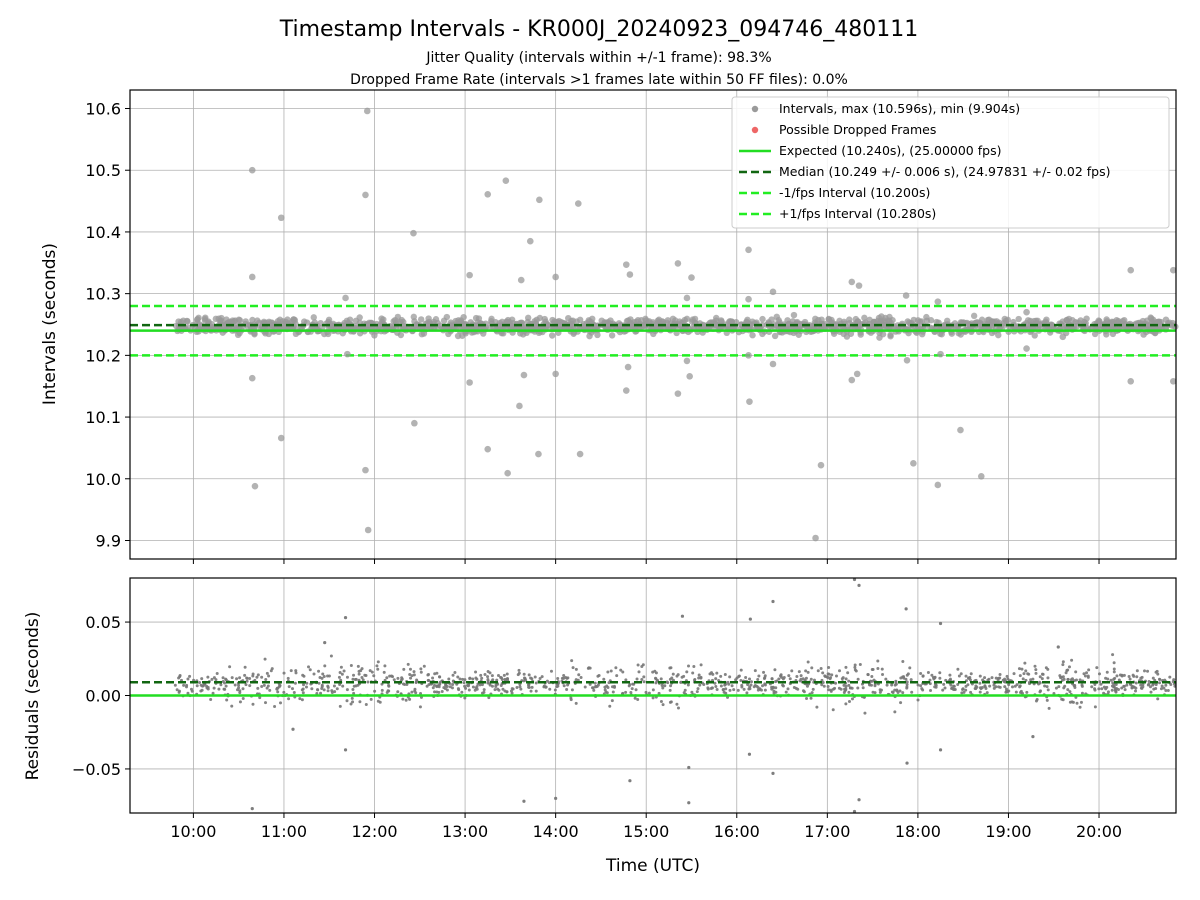 This screenshot has height=900, width=1200. I want to click on x-tick-label: 19:00, so click(1008, 831).